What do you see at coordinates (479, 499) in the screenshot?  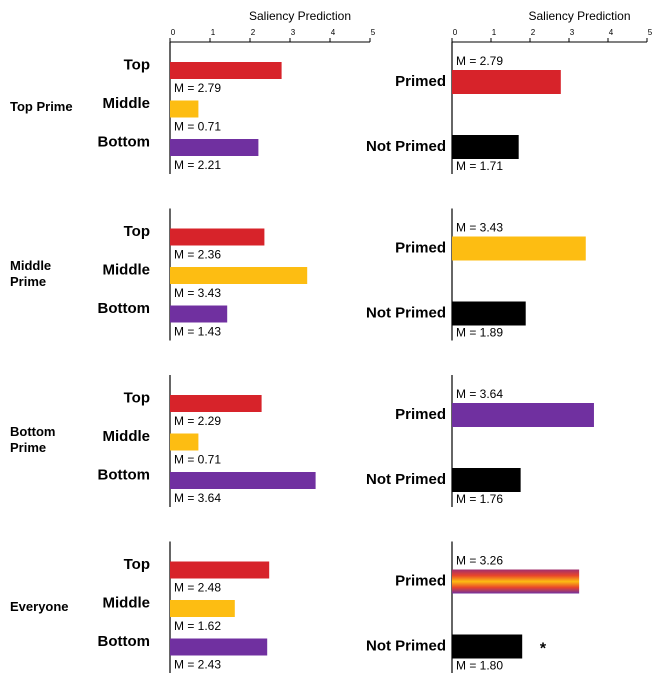 I see `value-label: M = 1.76` at bounding box center [479, 499].